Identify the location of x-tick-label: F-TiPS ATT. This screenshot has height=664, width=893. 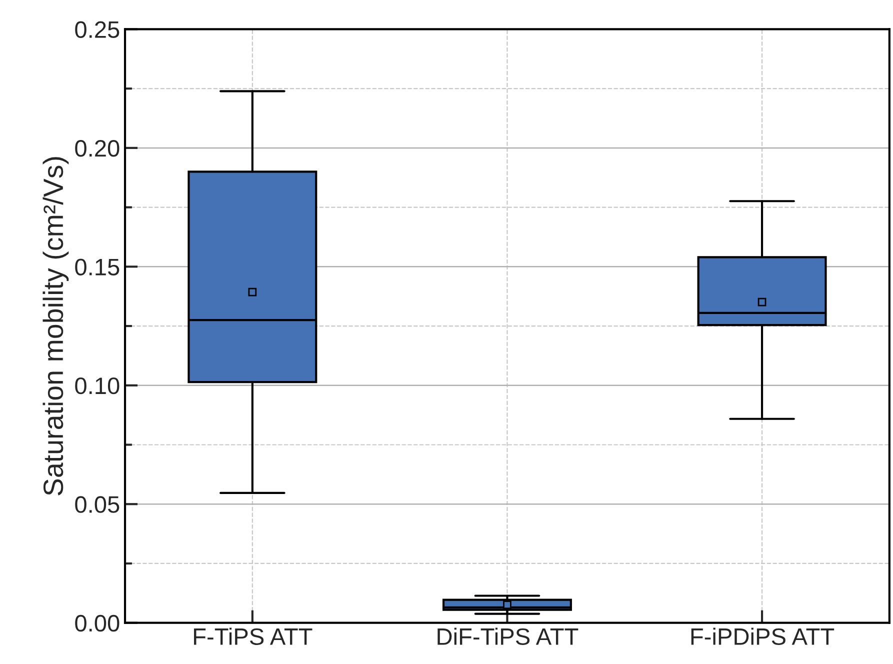
(253, 637).